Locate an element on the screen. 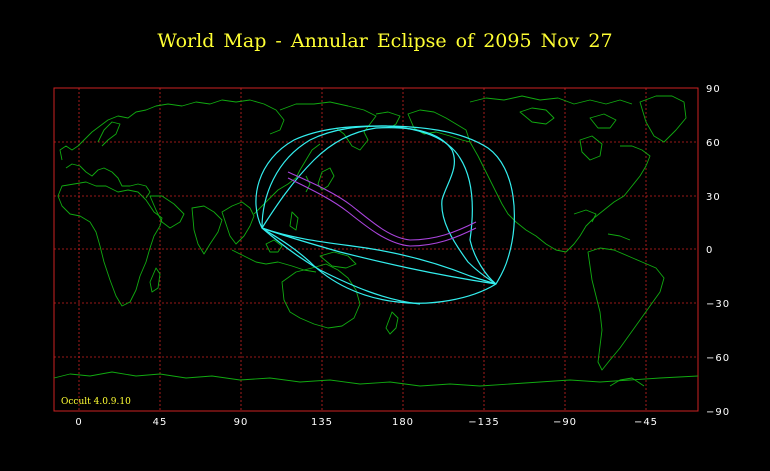 The width and height of the screenshot is (770, 471). lat-label: 30 is located at coordinates (713, 197).